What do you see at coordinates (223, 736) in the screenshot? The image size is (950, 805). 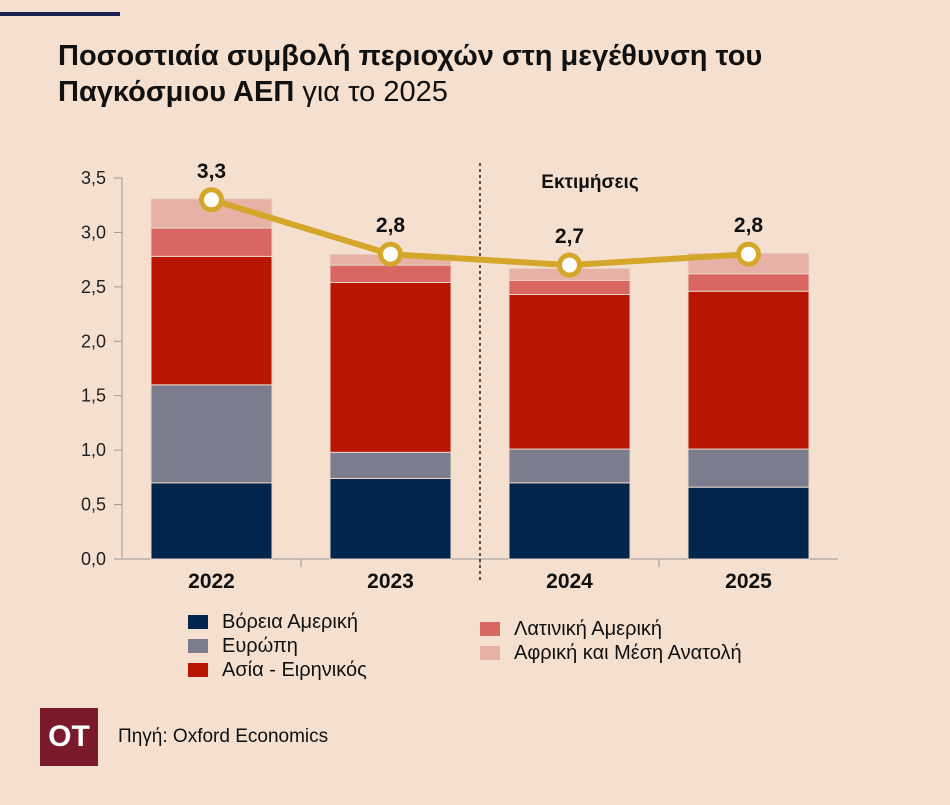 I see `source-note: Πηγή: Oxford Economics` at bounding box center [223, 736].